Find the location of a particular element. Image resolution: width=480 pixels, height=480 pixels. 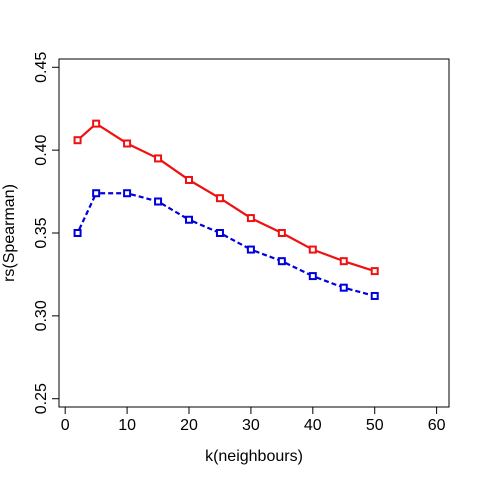

y-axis: 0.25 0.30 0.35 0.40 0.45 is located at coordinates (46, 233).